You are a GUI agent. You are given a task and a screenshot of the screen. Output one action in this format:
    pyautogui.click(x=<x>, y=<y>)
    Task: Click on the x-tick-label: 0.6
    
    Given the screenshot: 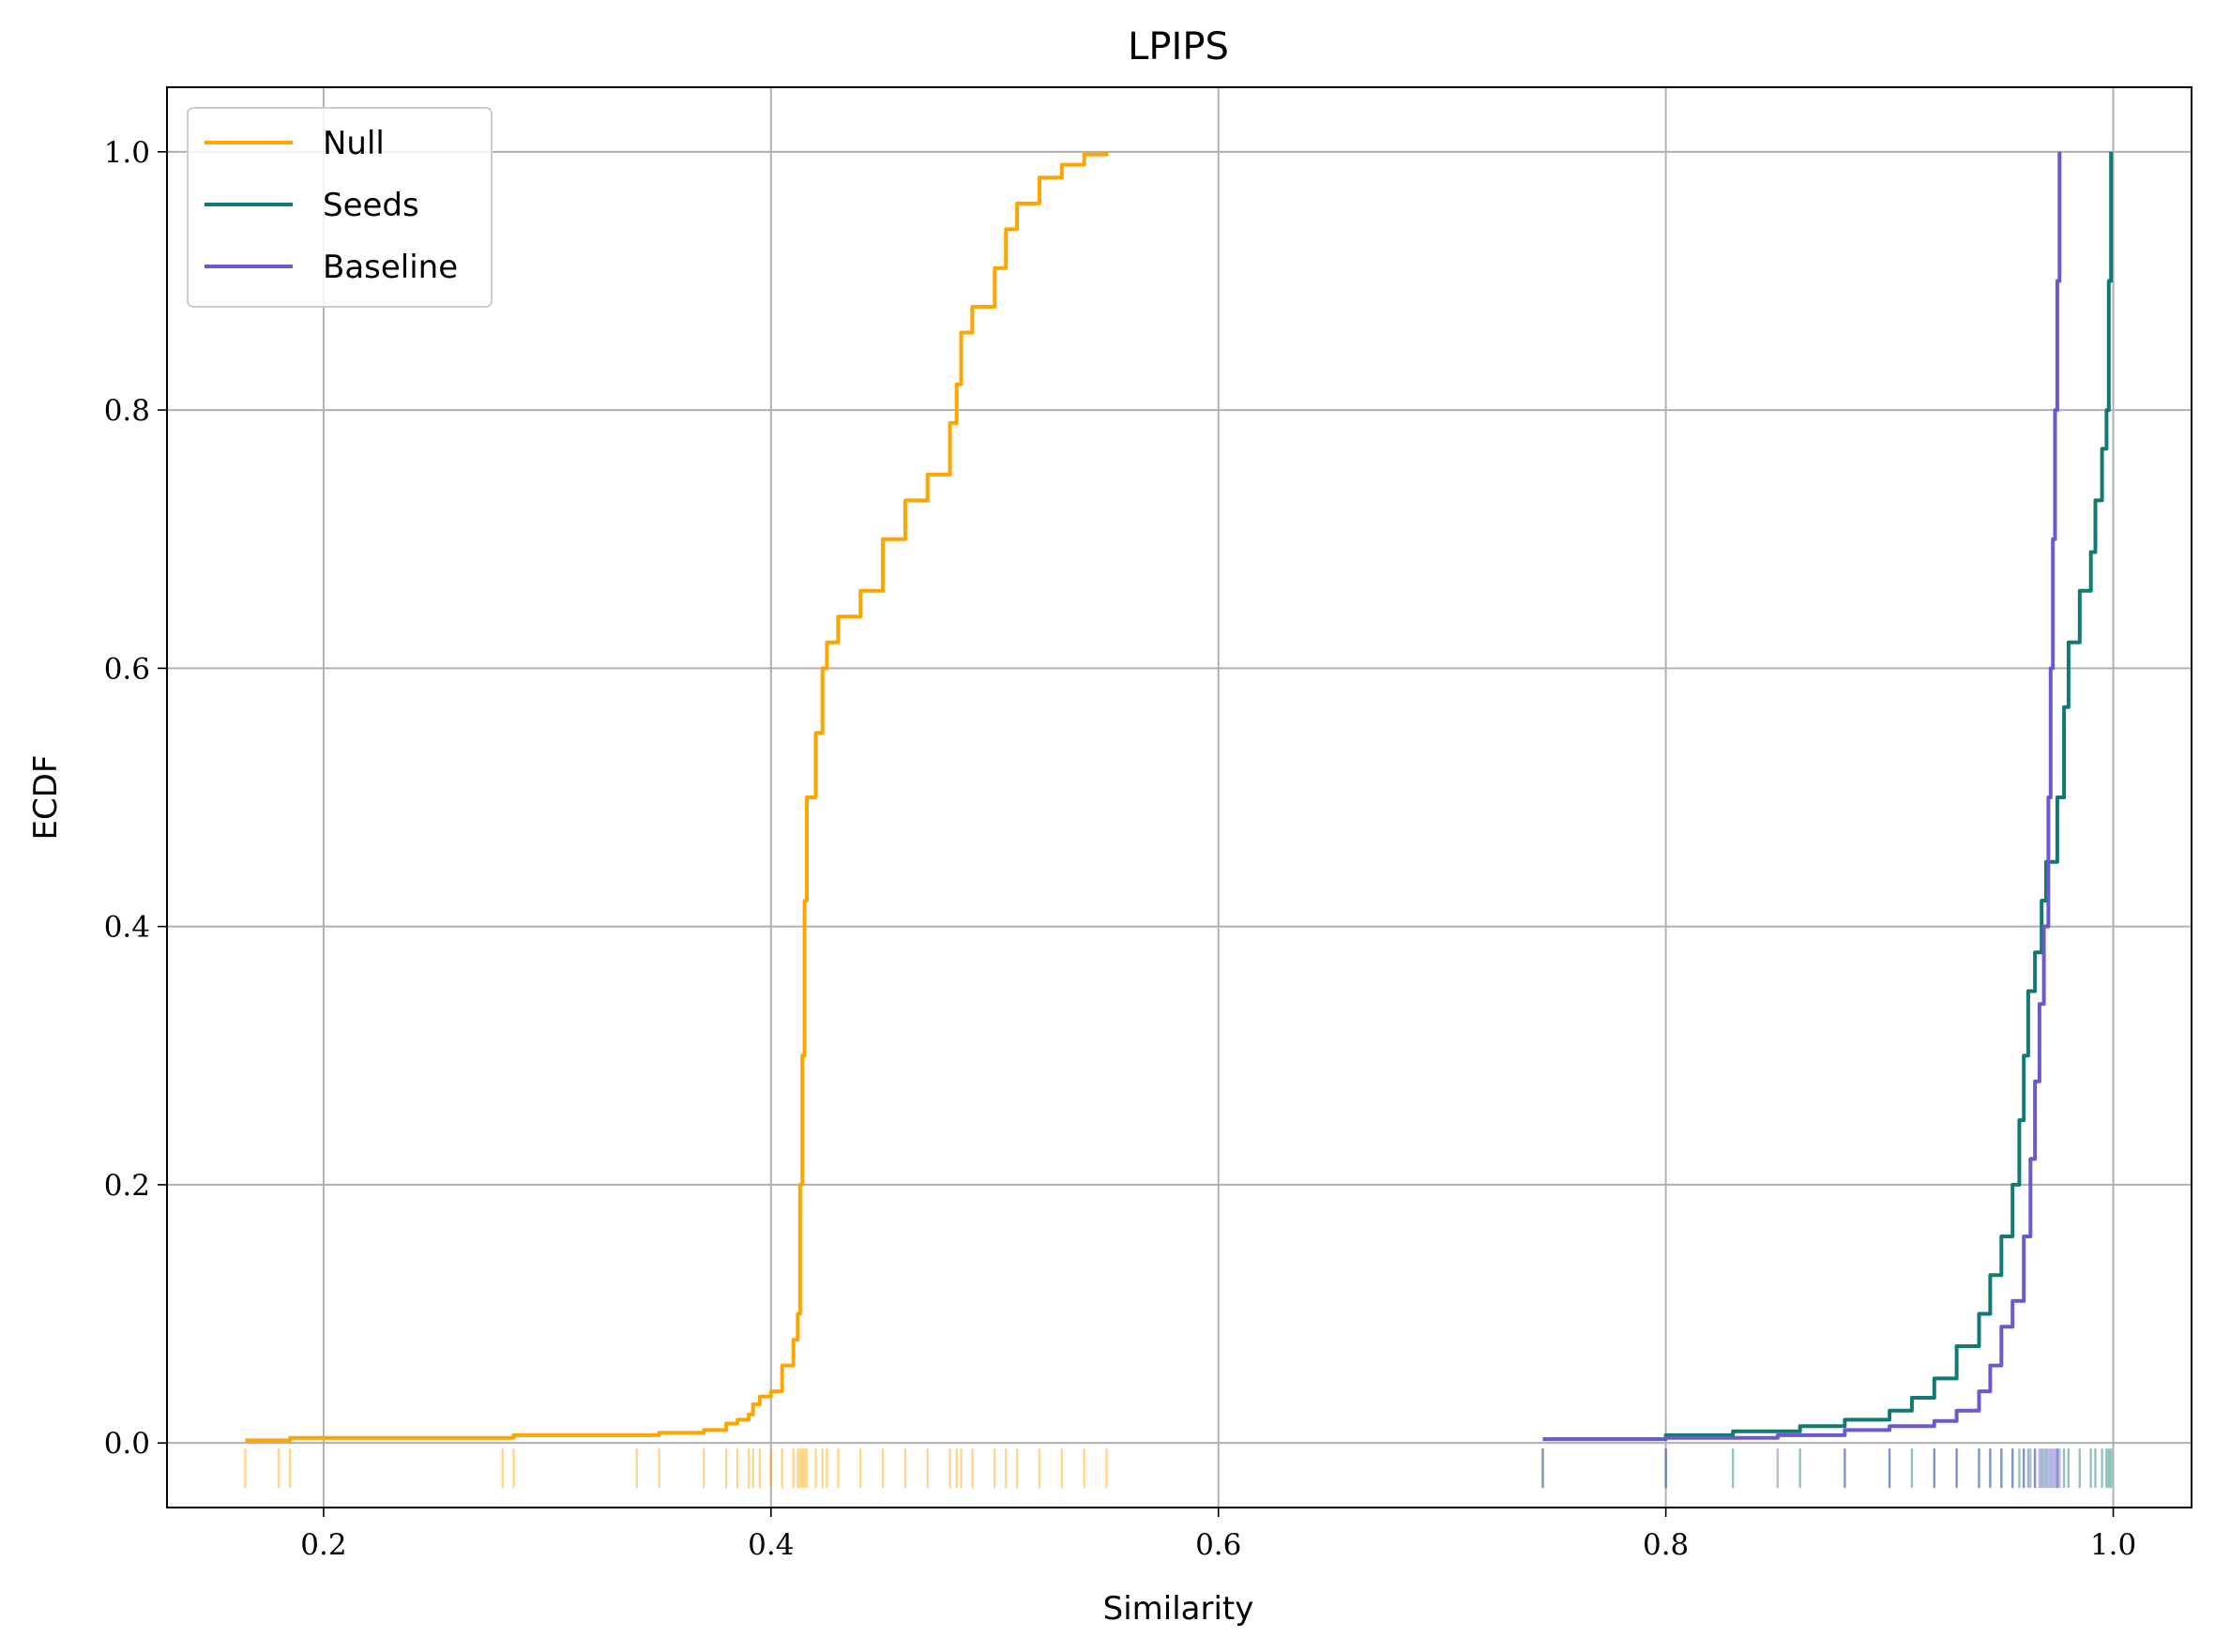 What is the action you would take?
    pyautogui.click(x=1218, y=1545)
    